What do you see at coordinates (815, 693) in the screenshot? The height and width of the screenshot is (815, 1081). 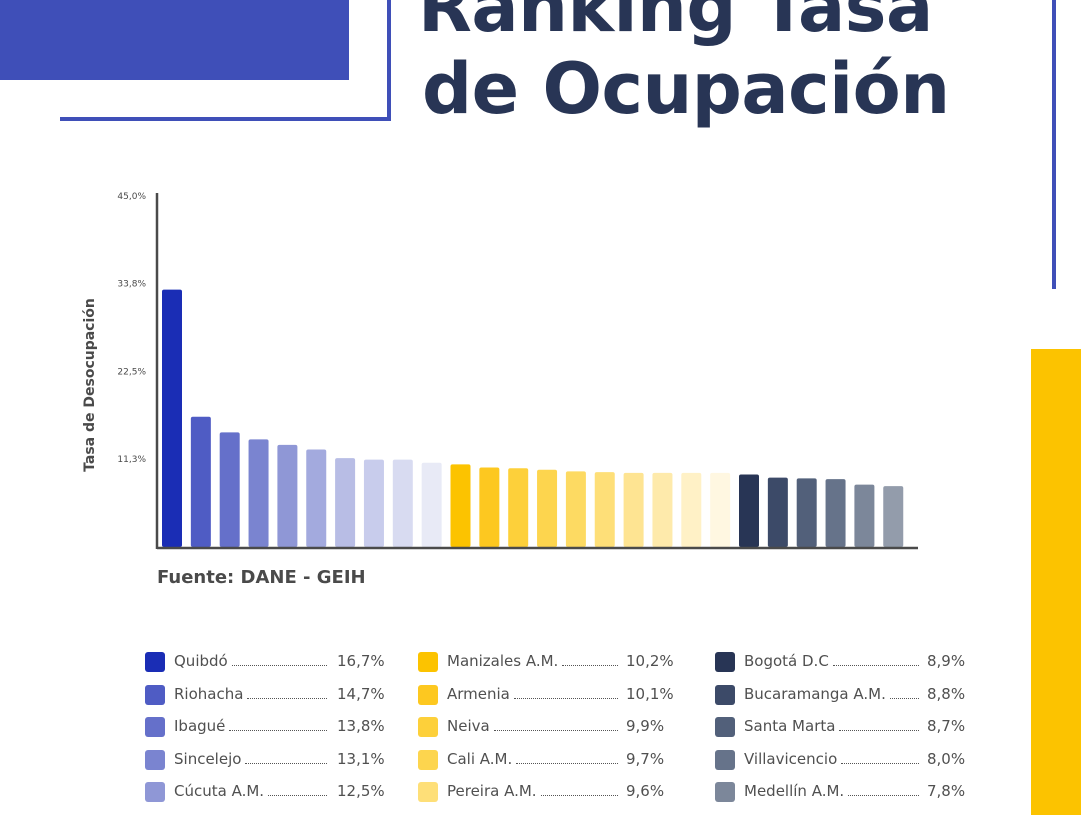 I see `legend-label: Bucaramanga A.M.` at bounding box center [815, 693].